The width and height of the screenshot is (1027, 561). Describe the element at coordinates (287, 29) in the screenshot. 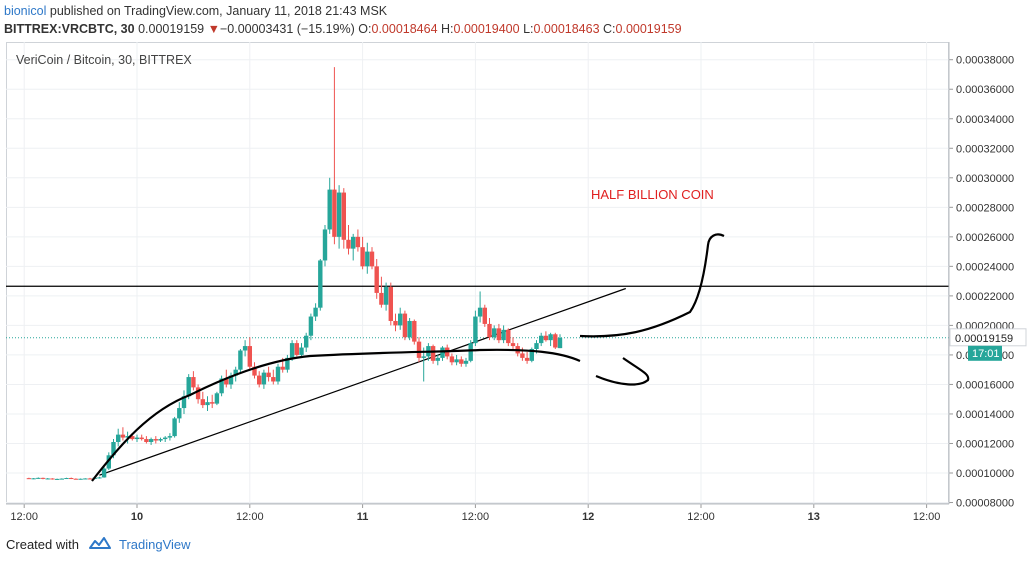

I see `price-change: −0.00003431 (−15.19%)` at that location.